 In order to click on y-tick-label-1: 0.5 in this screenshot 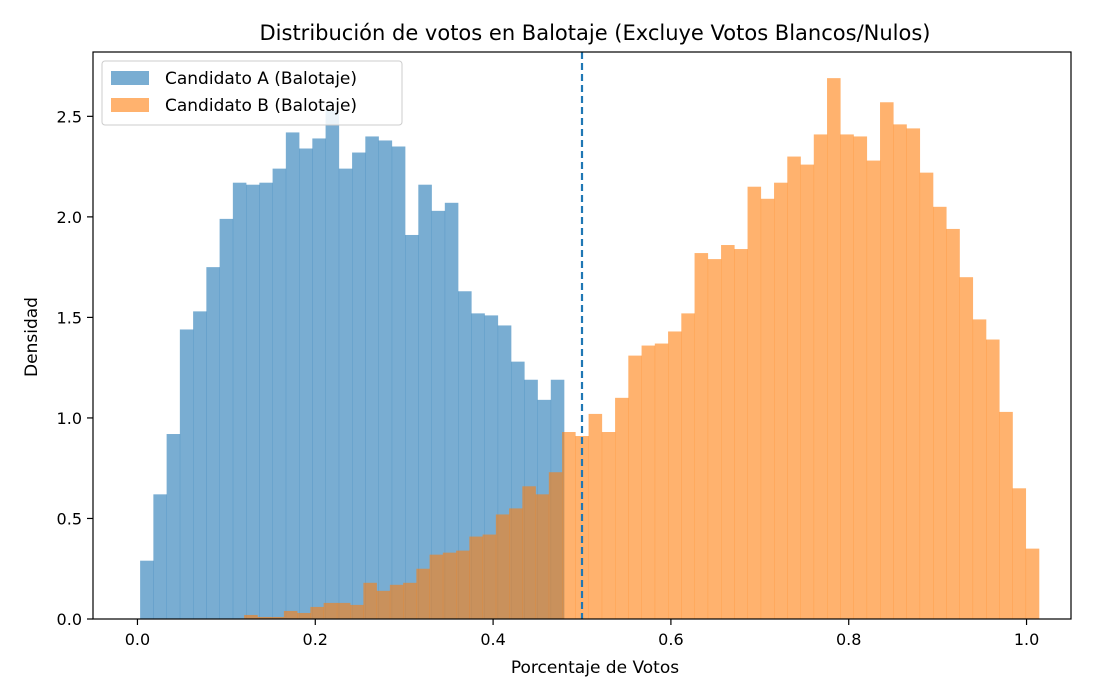, I will do `click(69, 518)`.